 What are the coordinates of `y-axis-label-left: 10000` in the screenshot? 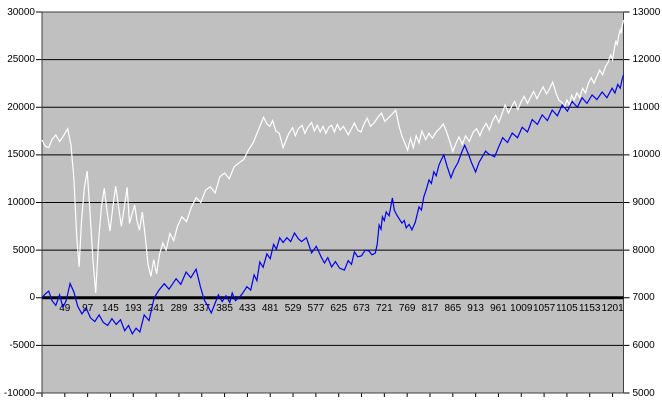 It's located at (21, 202).